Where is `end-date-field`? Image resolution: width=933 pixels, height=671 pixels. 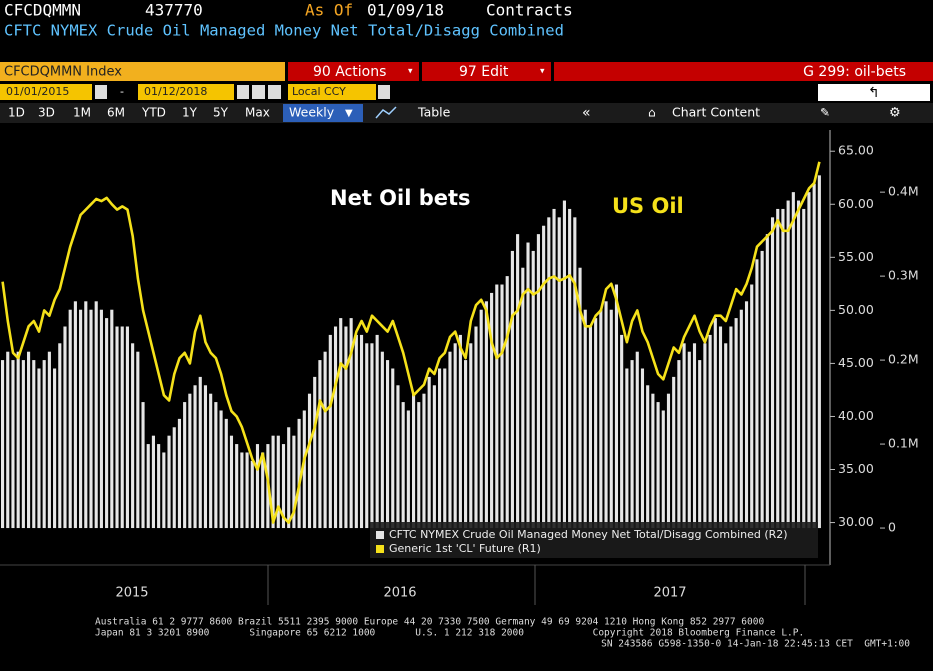
end-date-field is located at coordinates (186, 92).